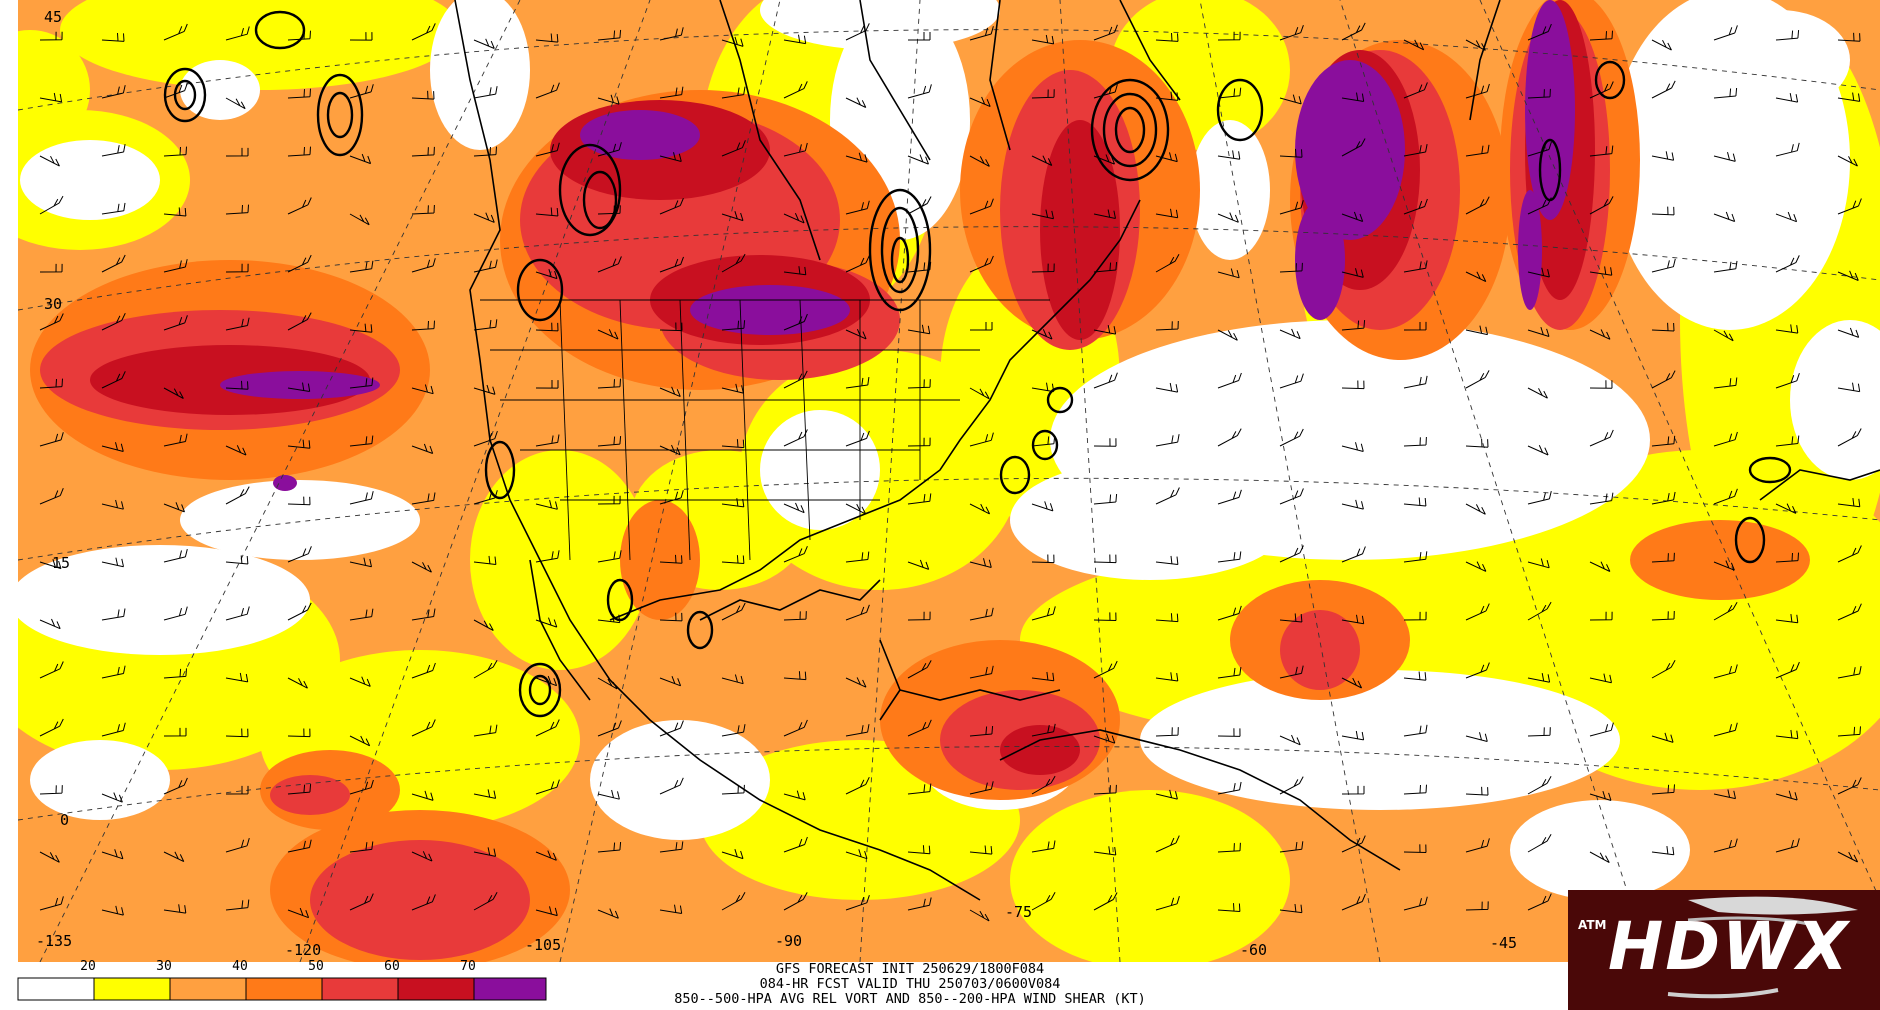 The image size is (1880, 1010). Describe the element at coordinates (282, 980) in the screenshot. I see `color-legend: 20 30 40 50 60 70` at that location.